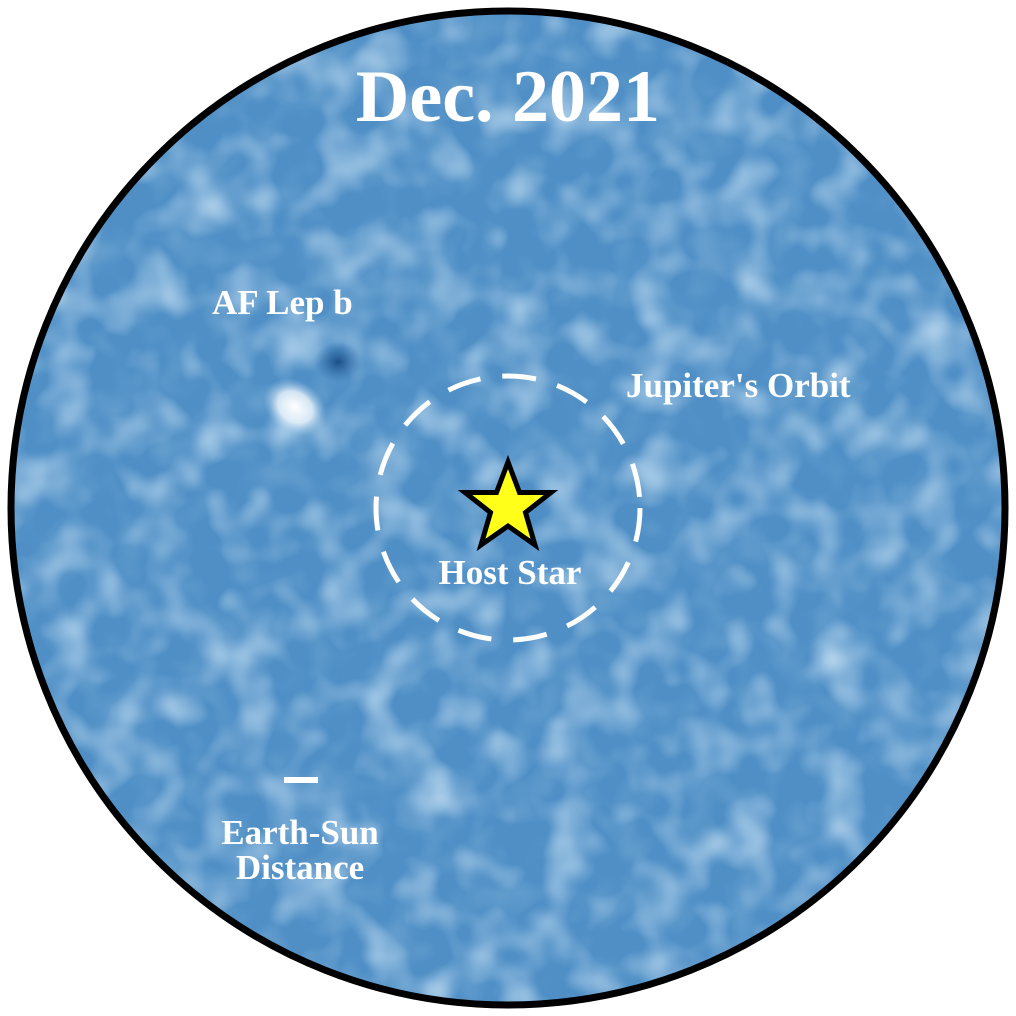 The height and width of the screenshot is (1016, 1016). Describe the element at coordinates (510, 572) in the screenshot. I see `host-star-label: Host Star` at that location.